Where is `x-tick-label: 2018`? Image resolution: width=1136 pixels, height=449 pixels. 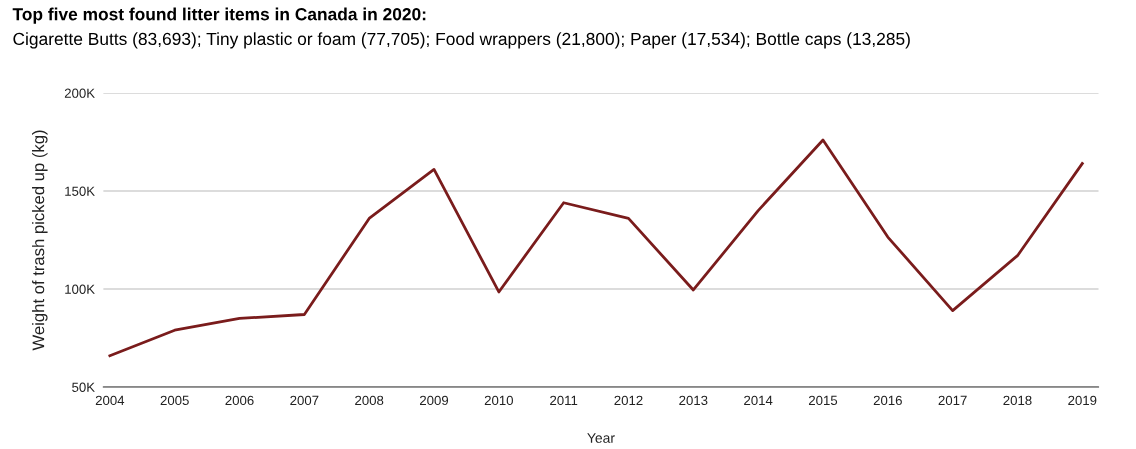 x-tick-label: 2018 is located at coordinates (1017, 400).